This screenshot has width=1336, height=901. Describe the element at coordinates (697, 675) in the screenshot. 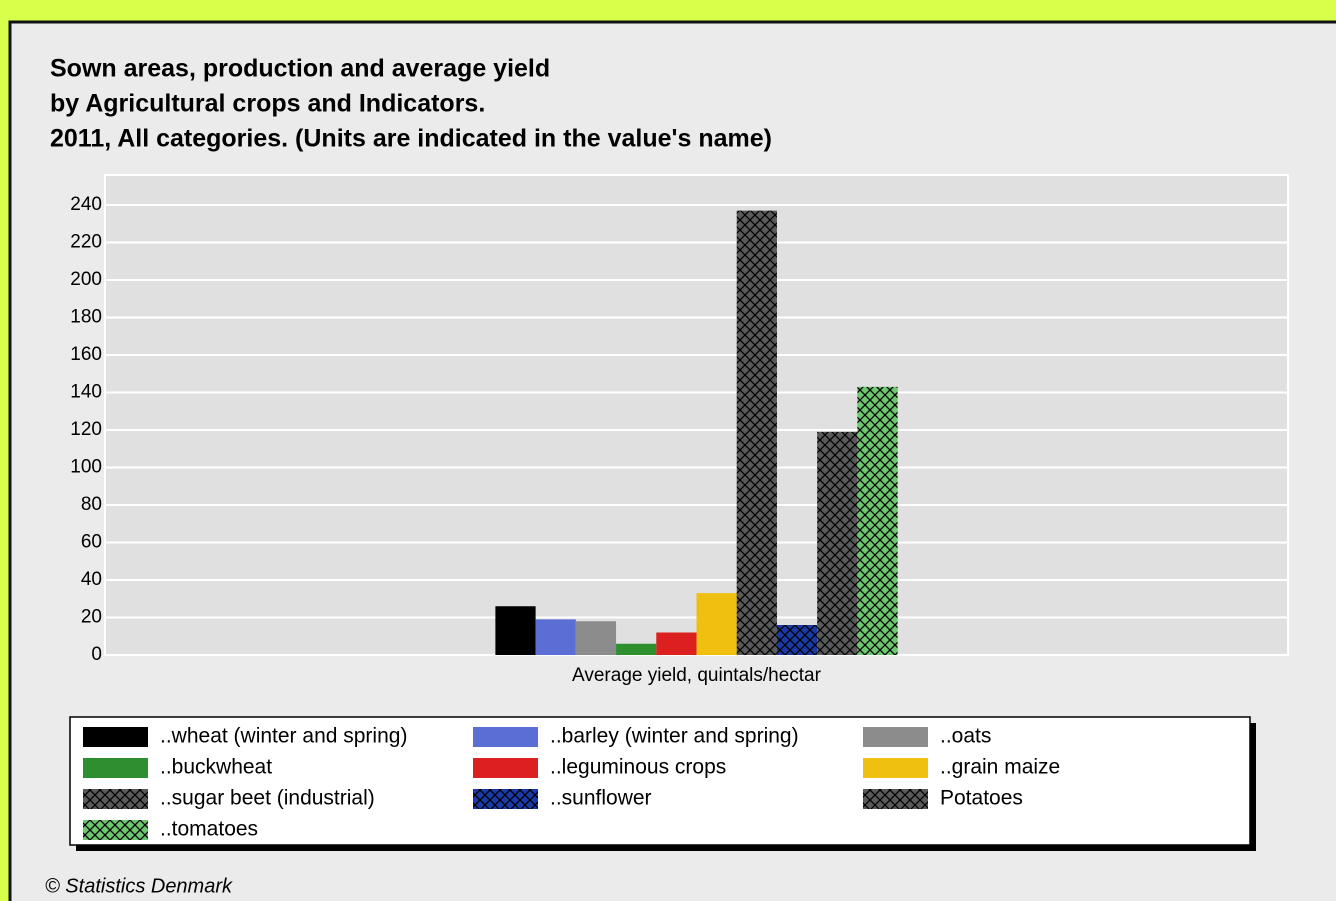

I see `x-tick-label: Average yield, quintals/hectar` at that location.